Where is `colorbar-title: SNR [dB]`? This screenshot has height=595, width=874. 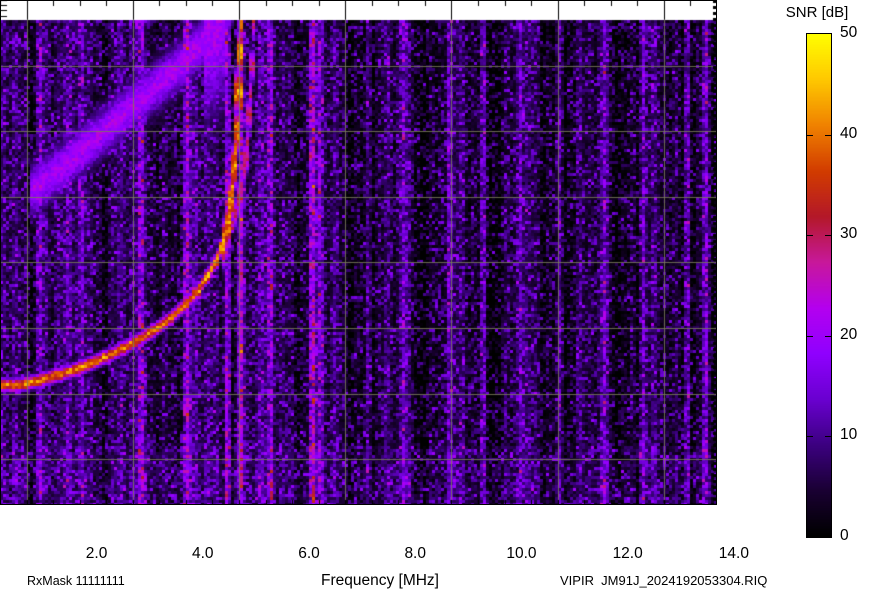
colorbar-title: SNR [dB] is located at coordinates (817, 12).